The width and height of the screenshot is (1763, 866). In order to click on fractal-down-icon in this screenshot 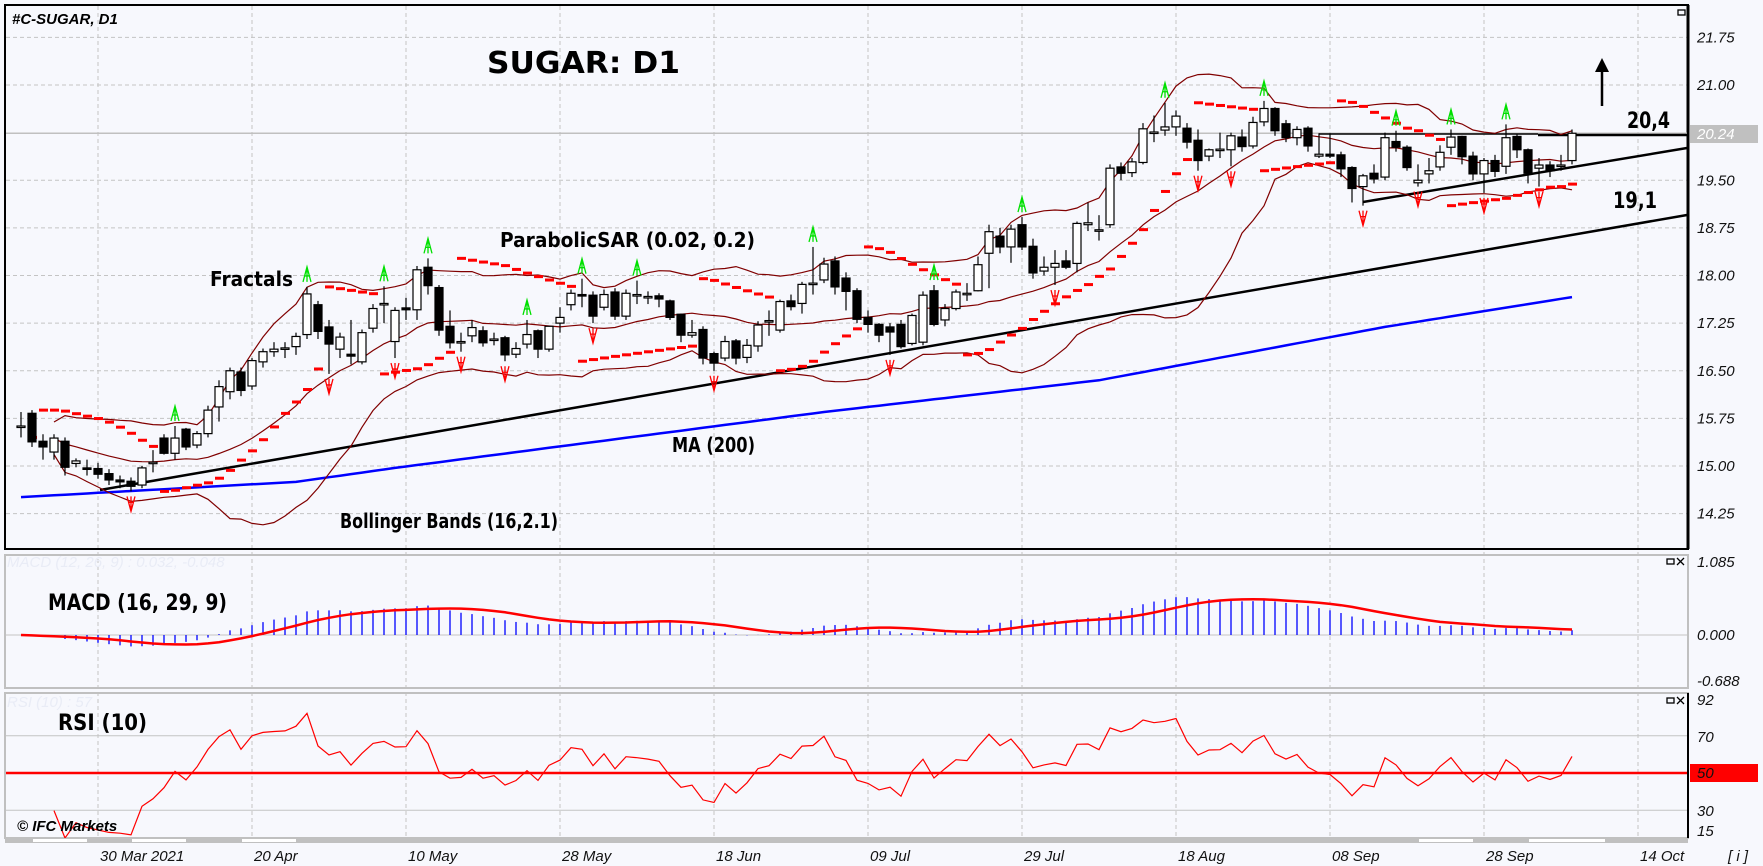, I will do `click(890, 368)`.